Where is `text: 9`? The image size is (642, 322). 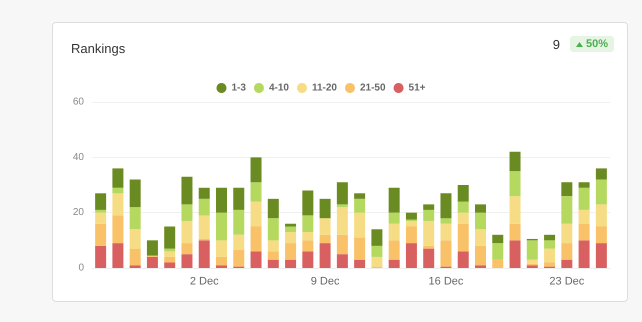
text: 9 is located at coordinates (556, 44).